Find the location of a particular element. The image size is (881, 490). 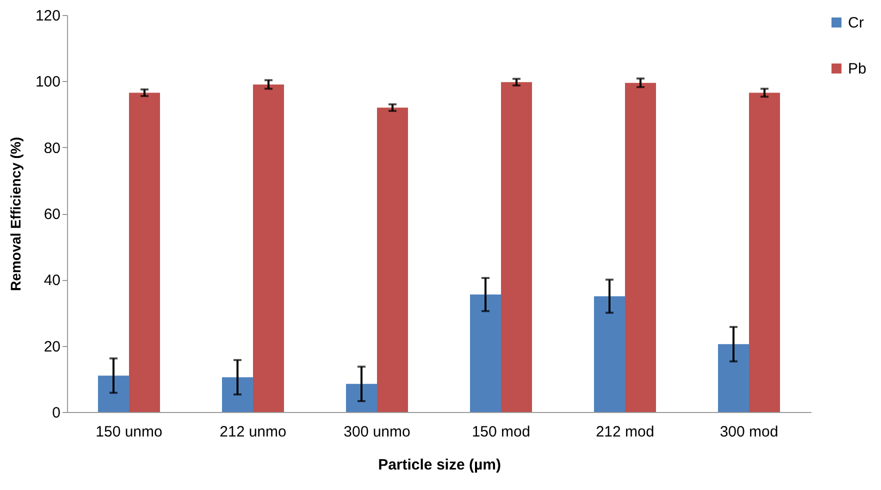

legend-label: Pb is located at coordinates (857, 69).